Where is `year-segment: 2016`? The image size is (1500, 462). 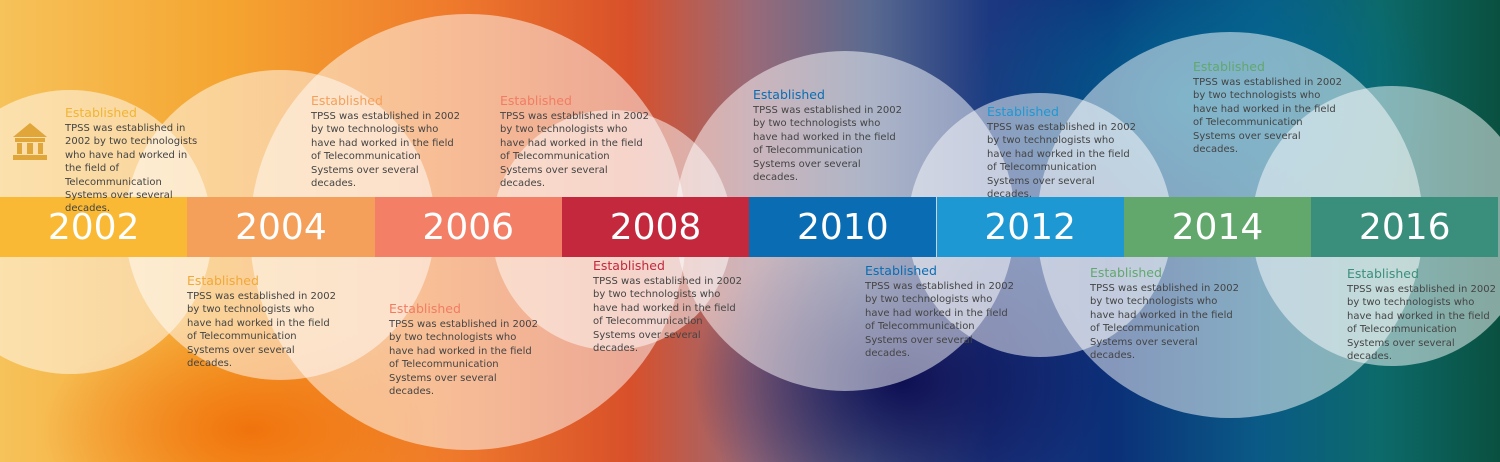 year-segment: 2016 is located at coordinates (1405, 227).